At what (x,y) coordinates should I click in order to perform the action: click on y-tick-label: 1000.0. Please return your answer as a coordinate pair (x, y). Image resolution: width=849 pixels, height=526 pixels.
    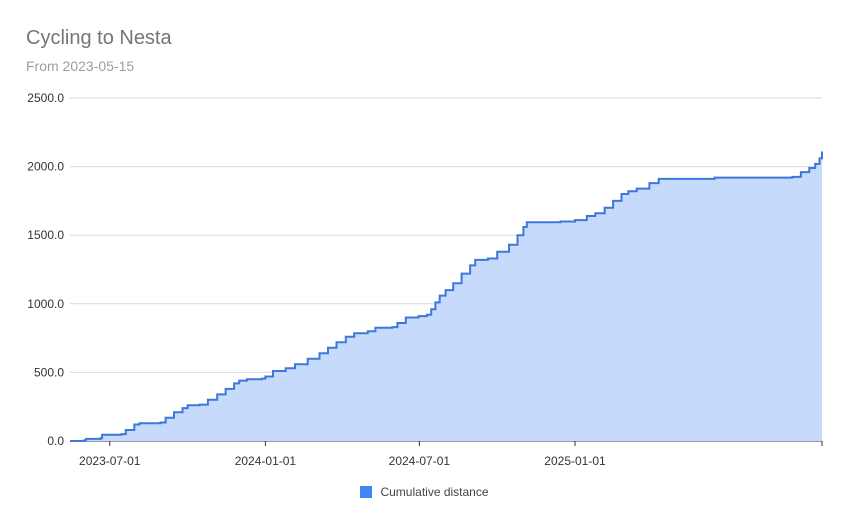
    Looking at the image, I should click on (45, 304).